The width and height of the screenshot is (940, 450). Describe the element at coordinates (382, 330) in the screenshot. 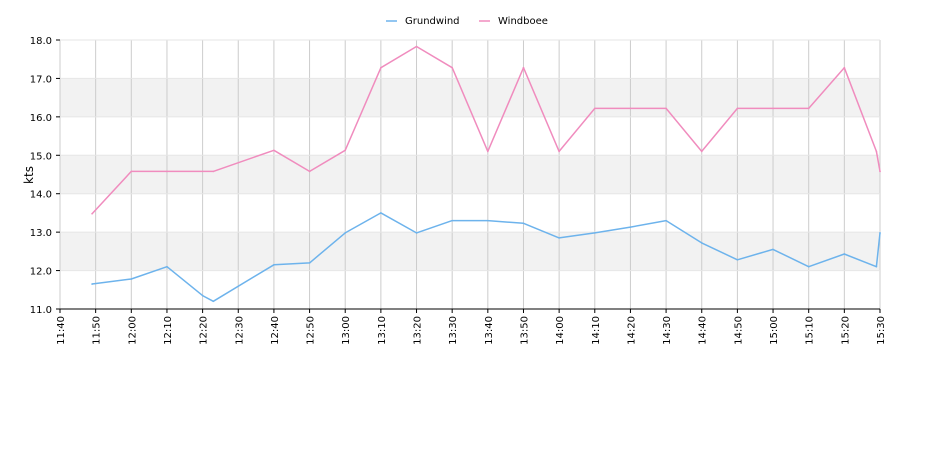

I see `x-tick-label: 13:10` at that location.